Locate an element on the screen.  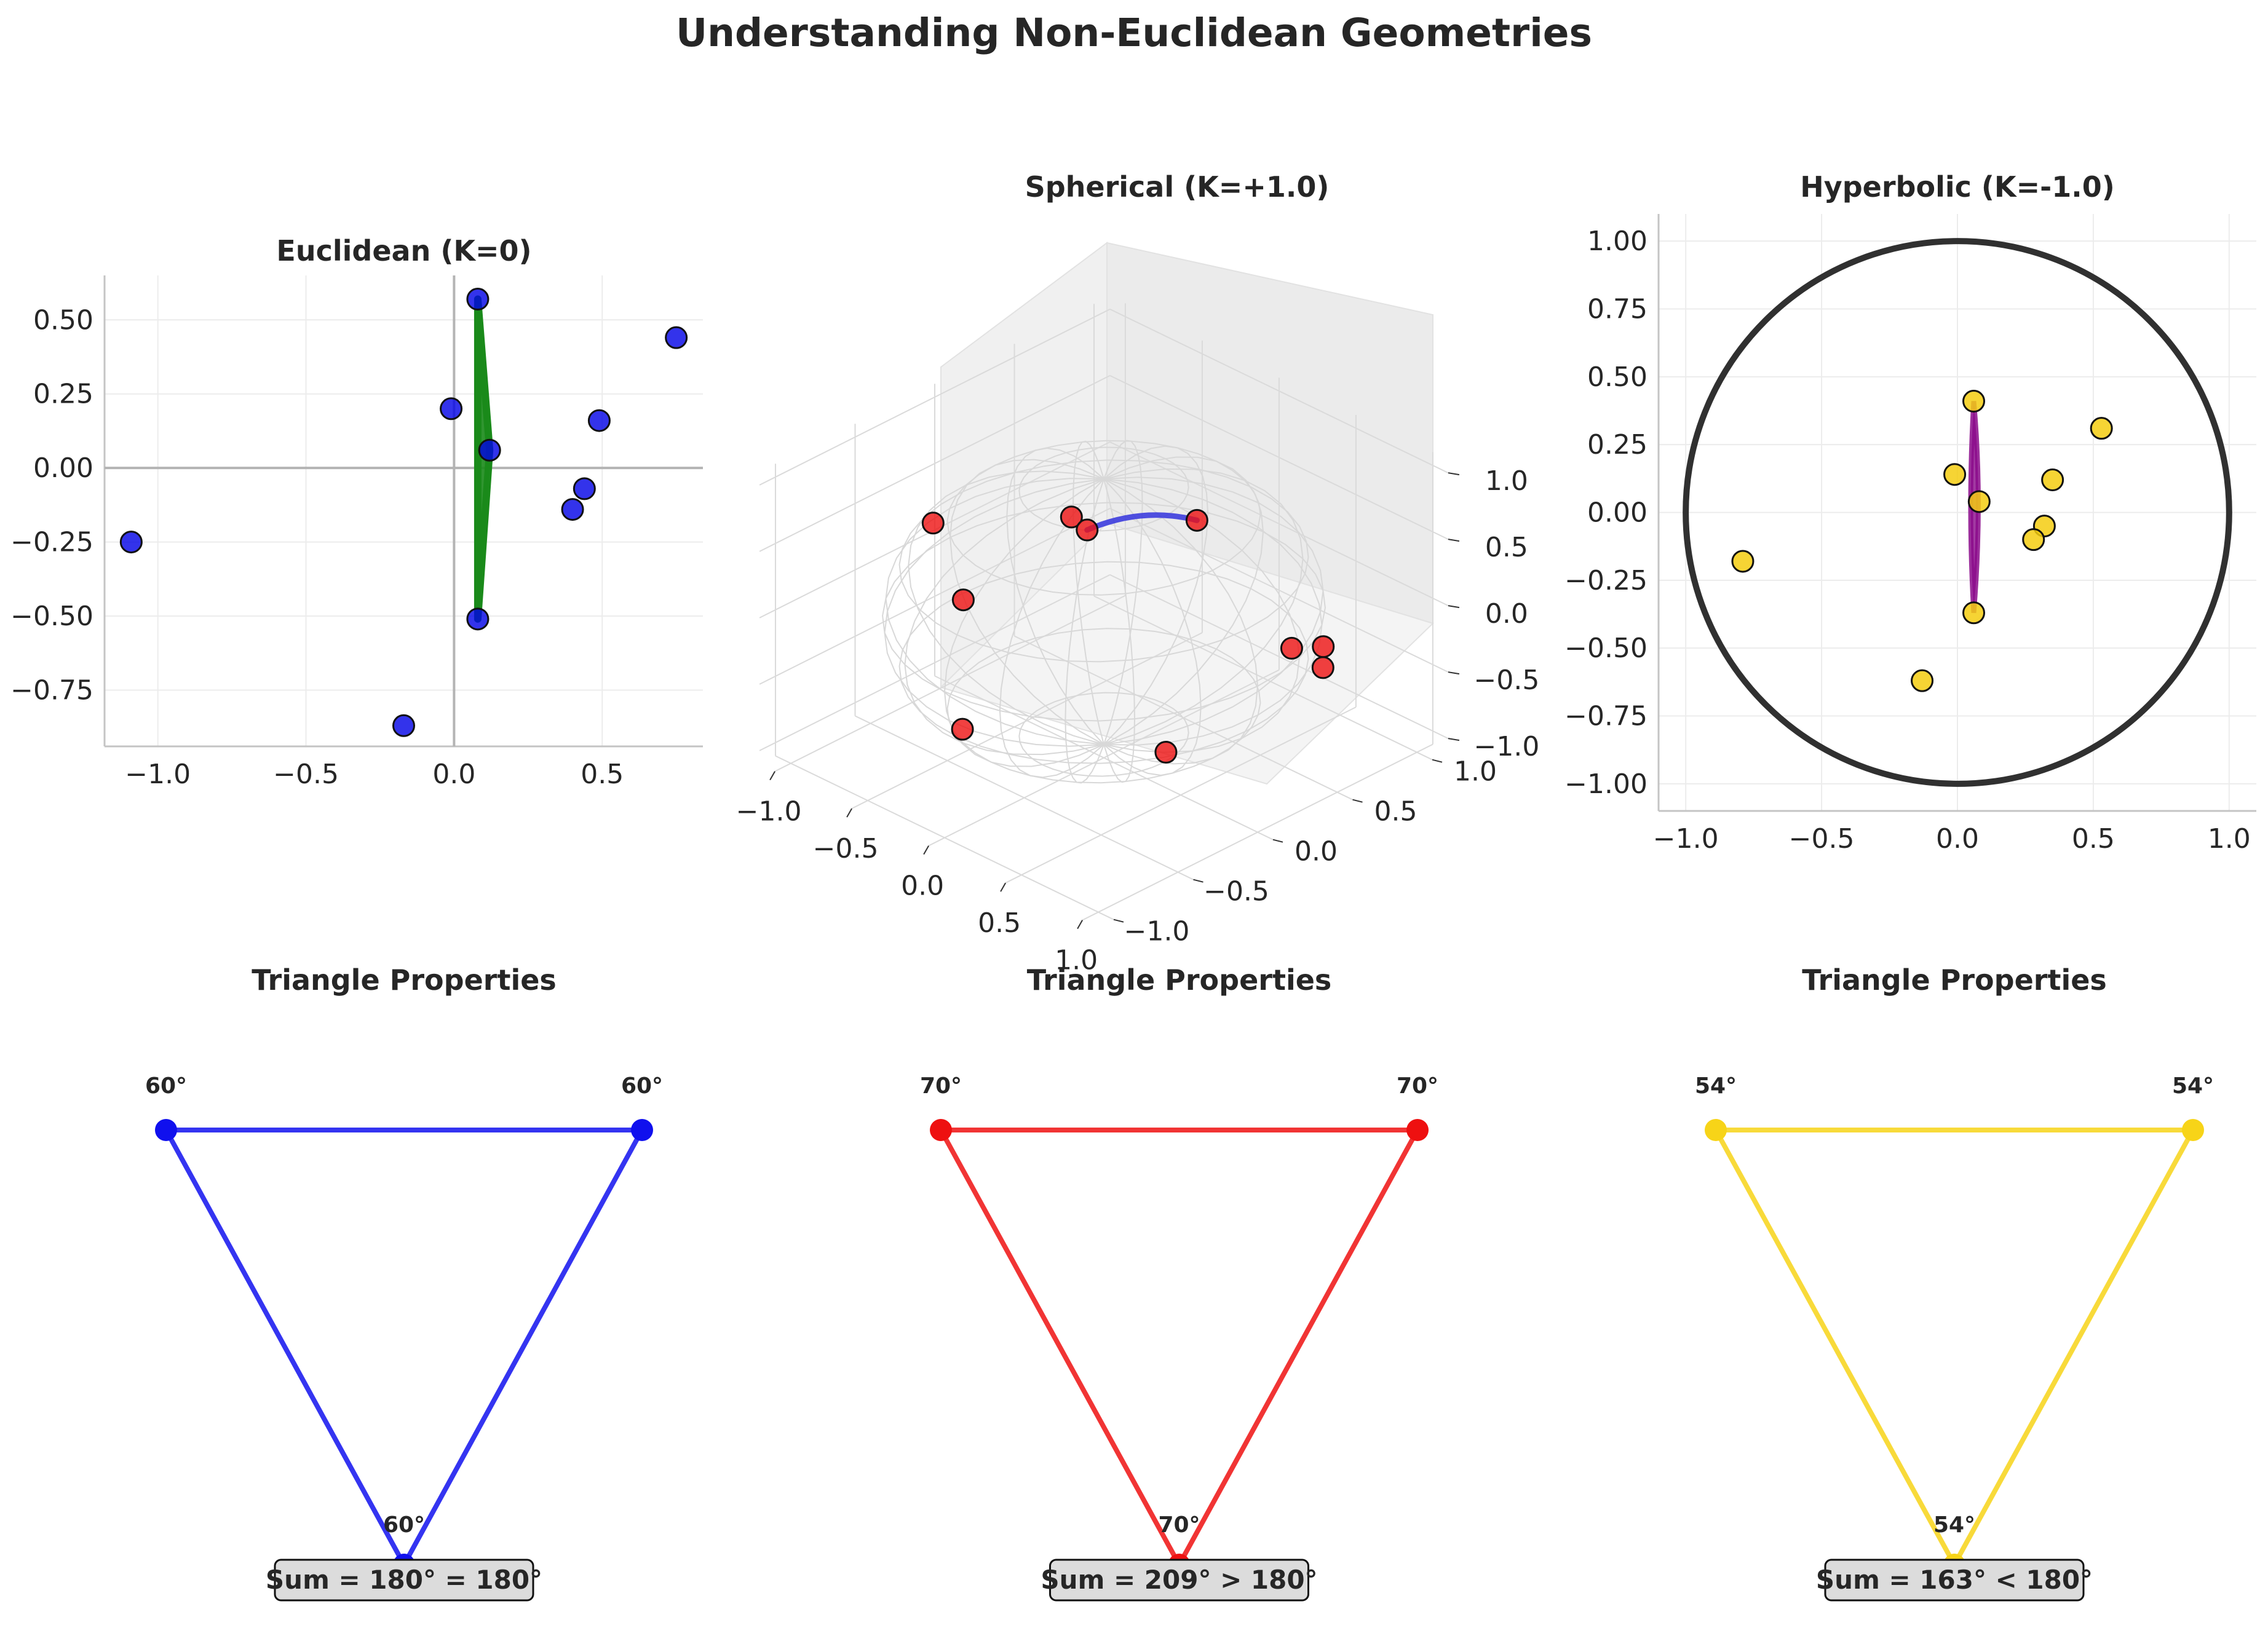
y-tick-label: −1.0 is located at coordinates (1157, 931).